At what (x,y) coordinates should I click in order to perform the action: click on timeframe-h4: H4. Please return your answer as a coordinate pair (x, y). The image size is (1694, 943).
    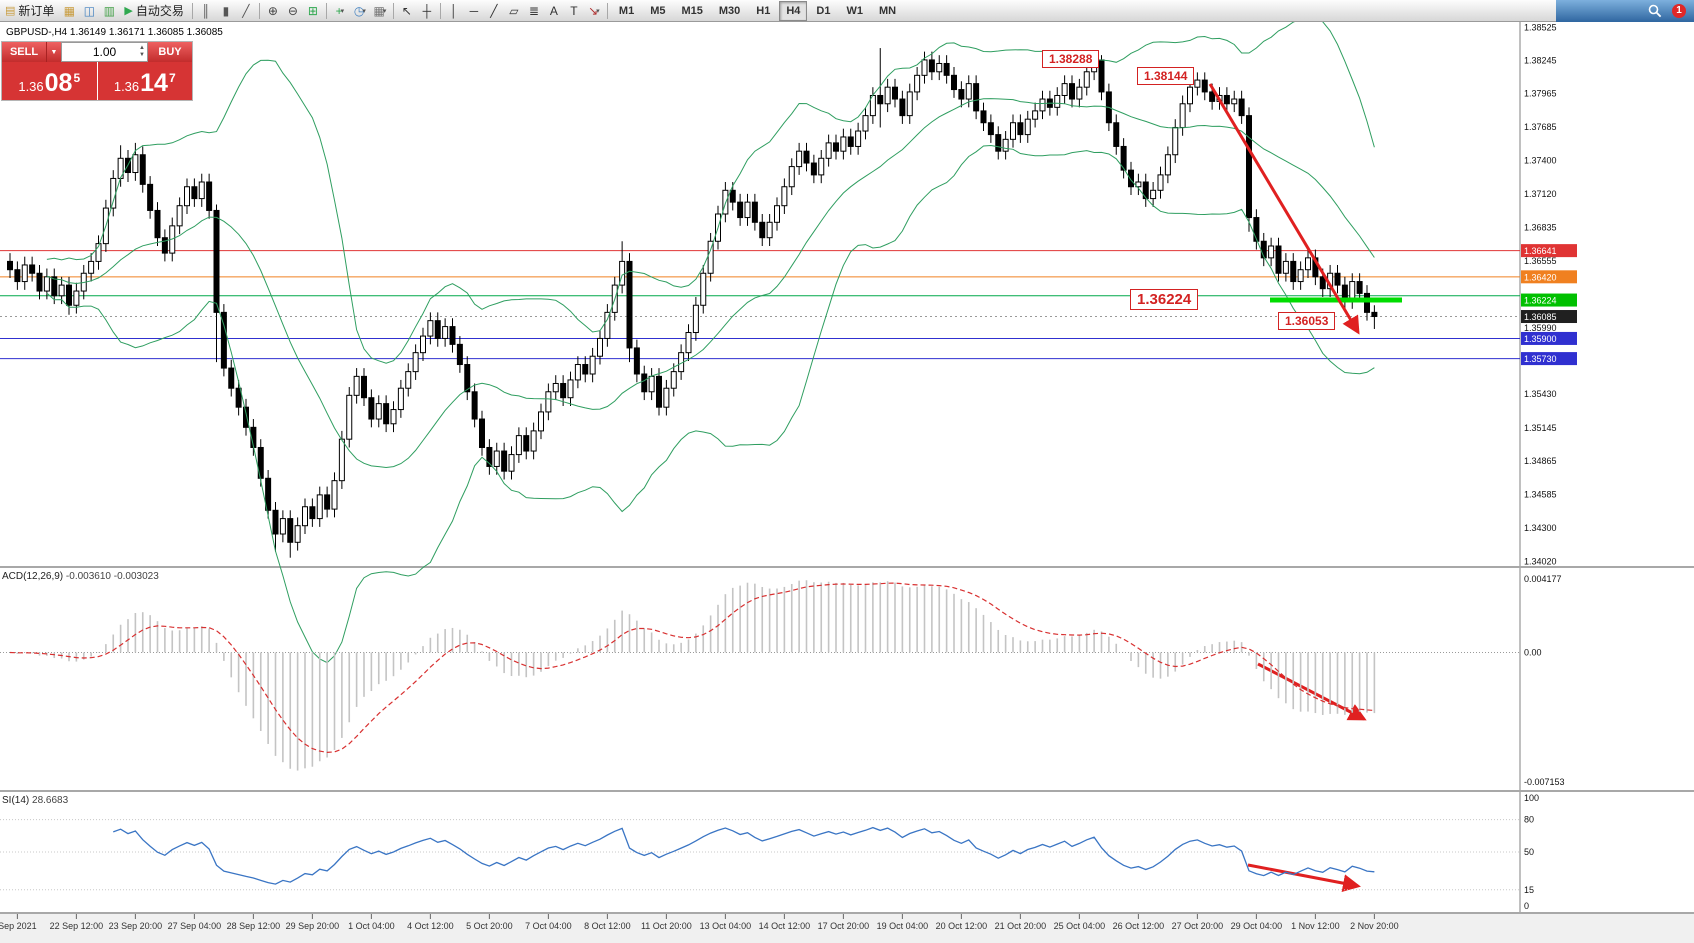
    Looking at the image, I should click on (793, 10).